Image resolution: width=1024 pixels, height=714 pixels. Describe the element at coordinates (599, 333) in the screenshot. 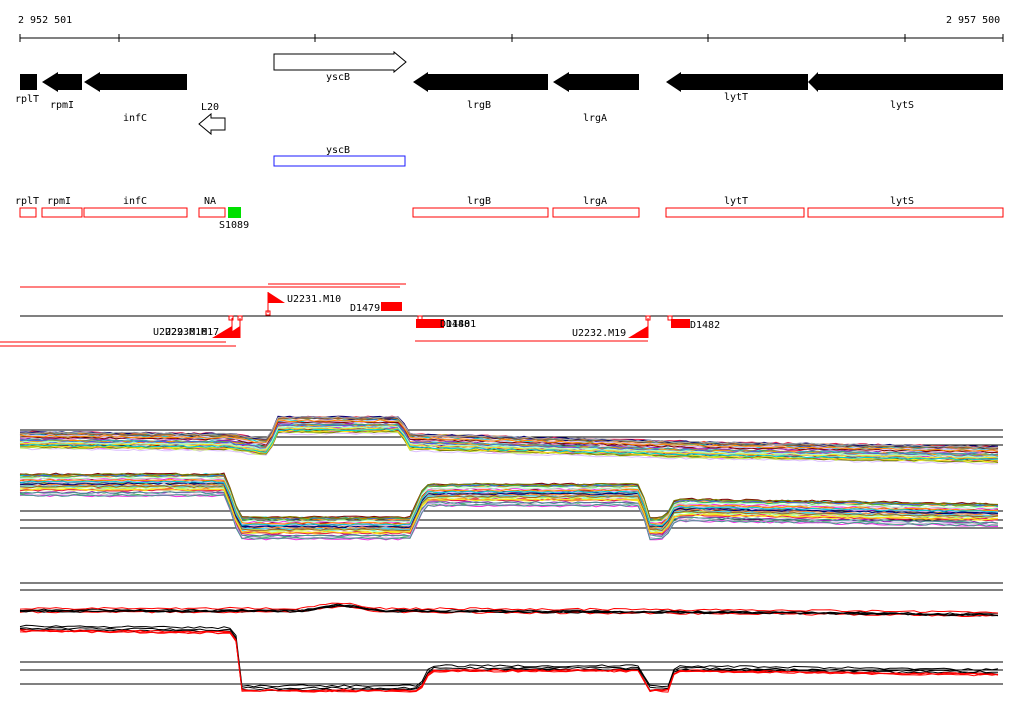

I see `promoter-label: U2232.M19` at that location.